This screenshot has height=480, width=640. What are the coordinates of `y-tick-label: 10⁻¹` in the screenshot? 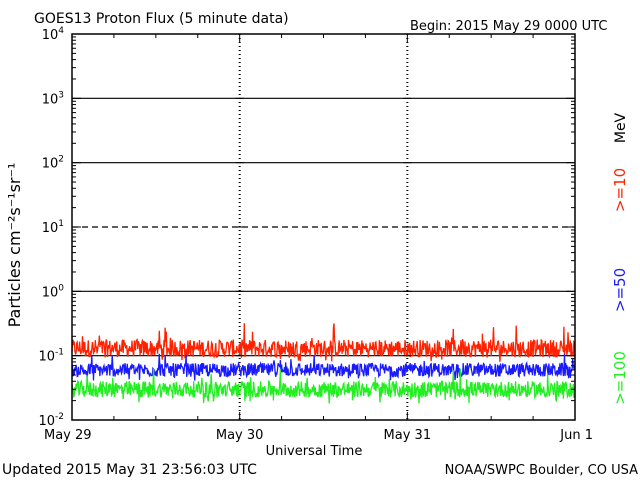 It's located at (51, 356).